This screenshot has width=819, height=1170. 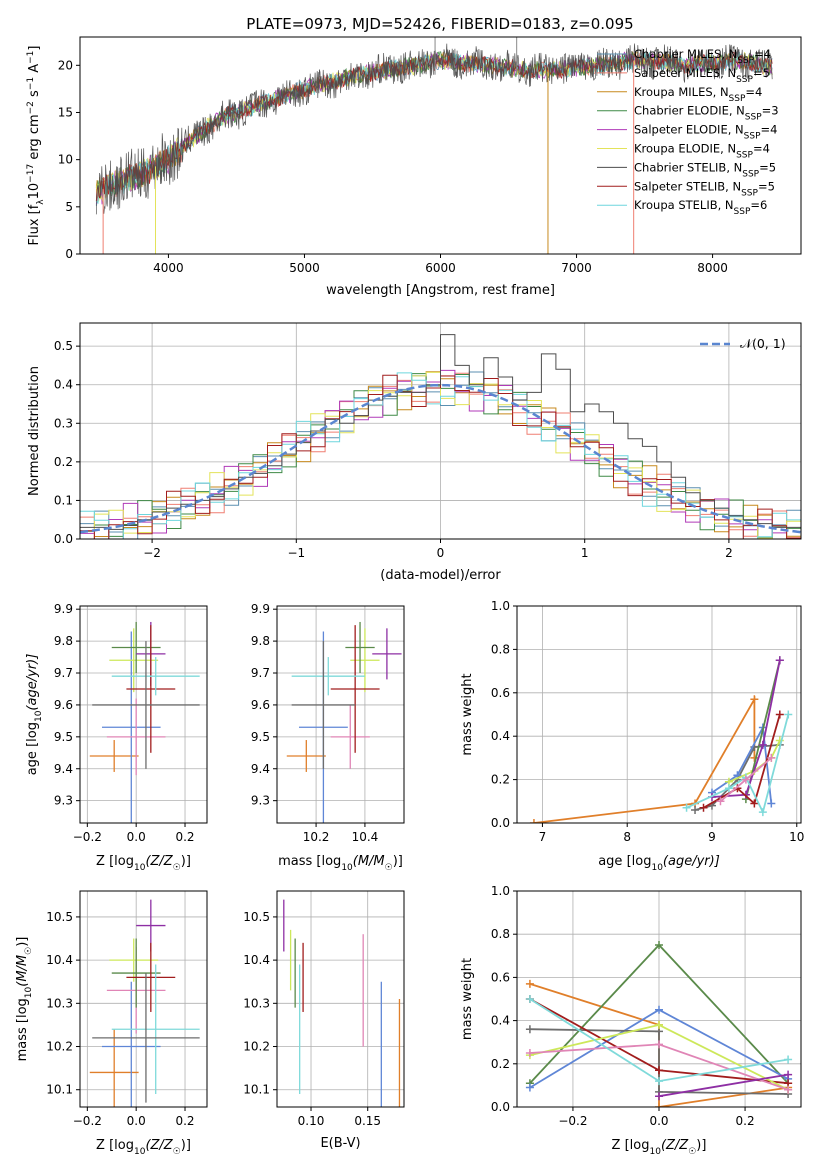 What do you see at coordinates (22, 942) in the screenshot?
I see `mass-vs-z-ylabel-part: )]` at bounding box center [22, 942].